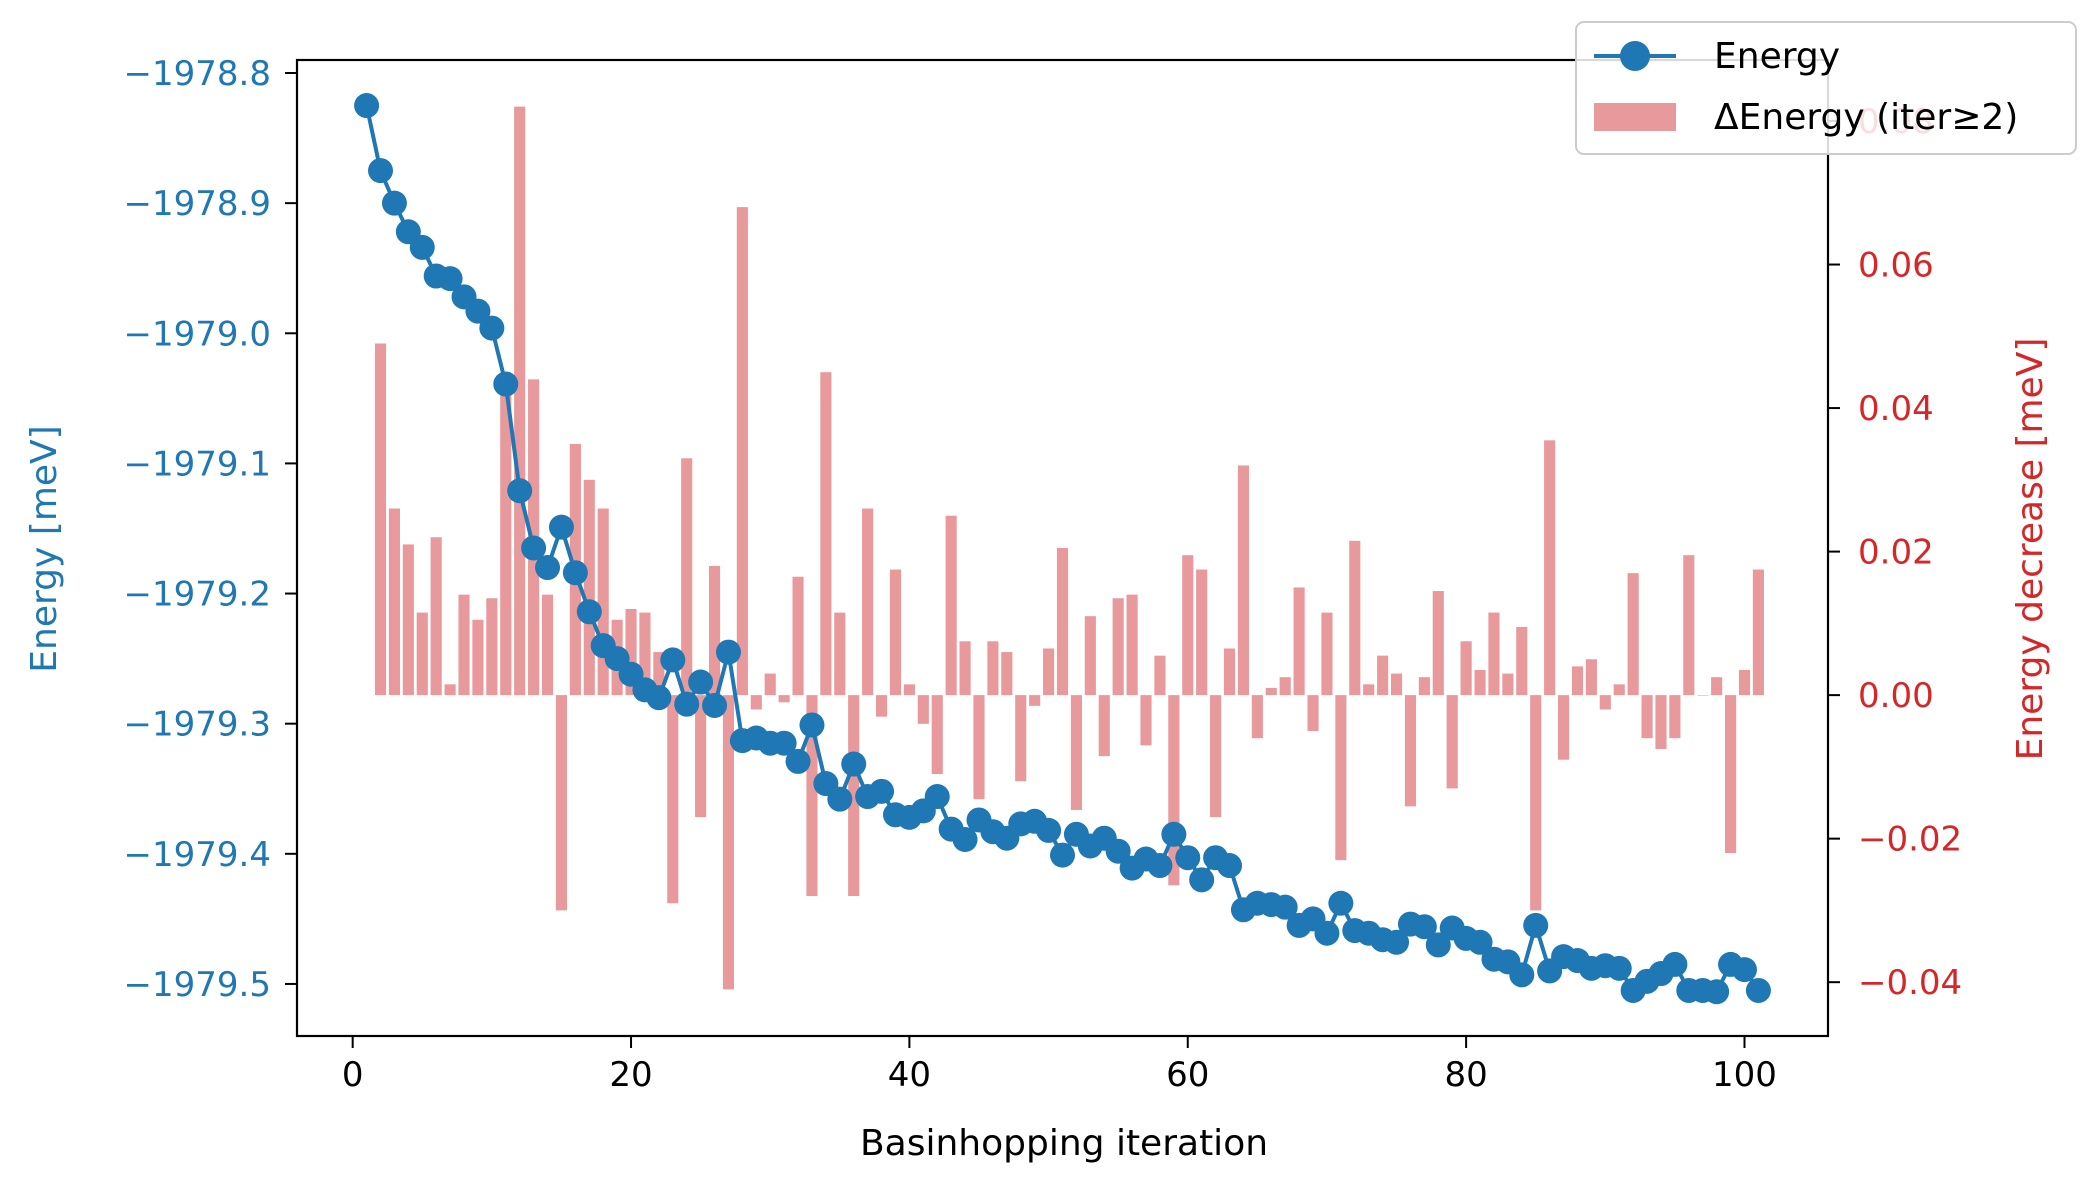 Image resolution: width=2092 pixels, height=1190 pixels. What do you see at coordinates (197, 595) in the screenshot?
I see `left-y-tick-label: −1979.2` at bounding box center [197, 595].